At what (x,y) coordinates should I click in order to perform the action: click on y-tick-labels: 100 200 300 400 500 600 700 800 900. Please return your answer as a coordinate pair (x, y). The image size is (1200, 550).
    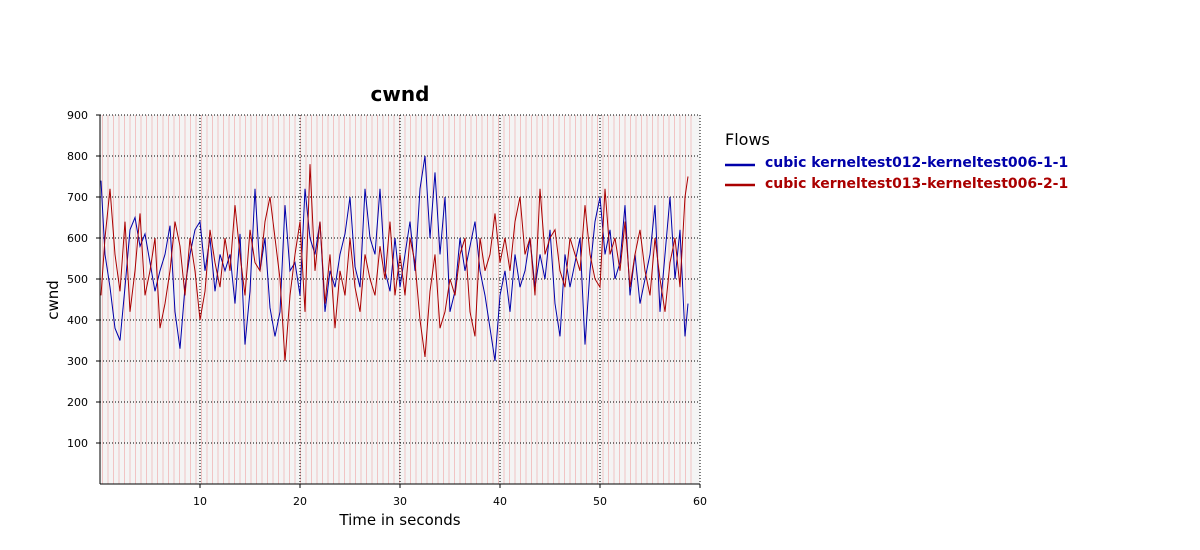
    Looking at the image, I should click on (83, 279).